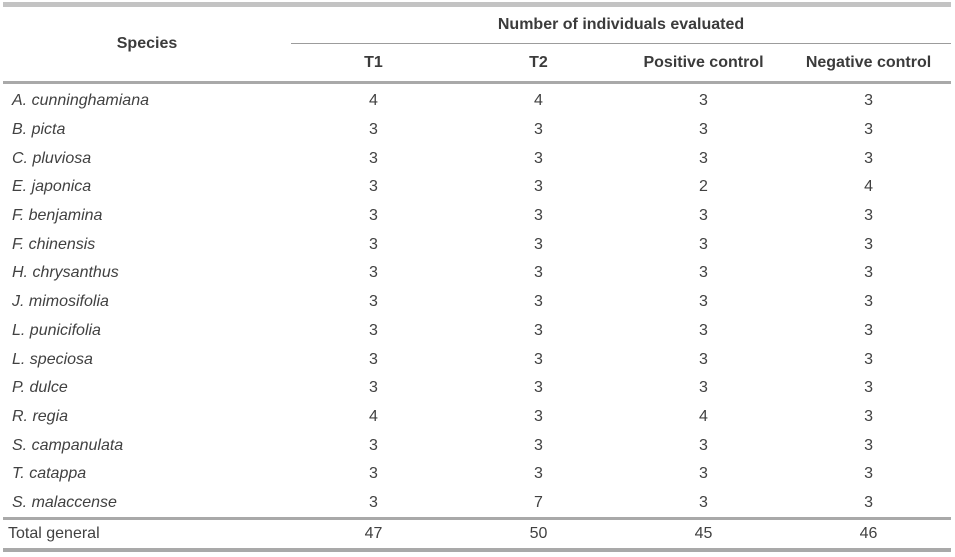  Describe the element at coordinates (703, 534) in the screenshot. I see `total-value-positive-control: 45` at that location.